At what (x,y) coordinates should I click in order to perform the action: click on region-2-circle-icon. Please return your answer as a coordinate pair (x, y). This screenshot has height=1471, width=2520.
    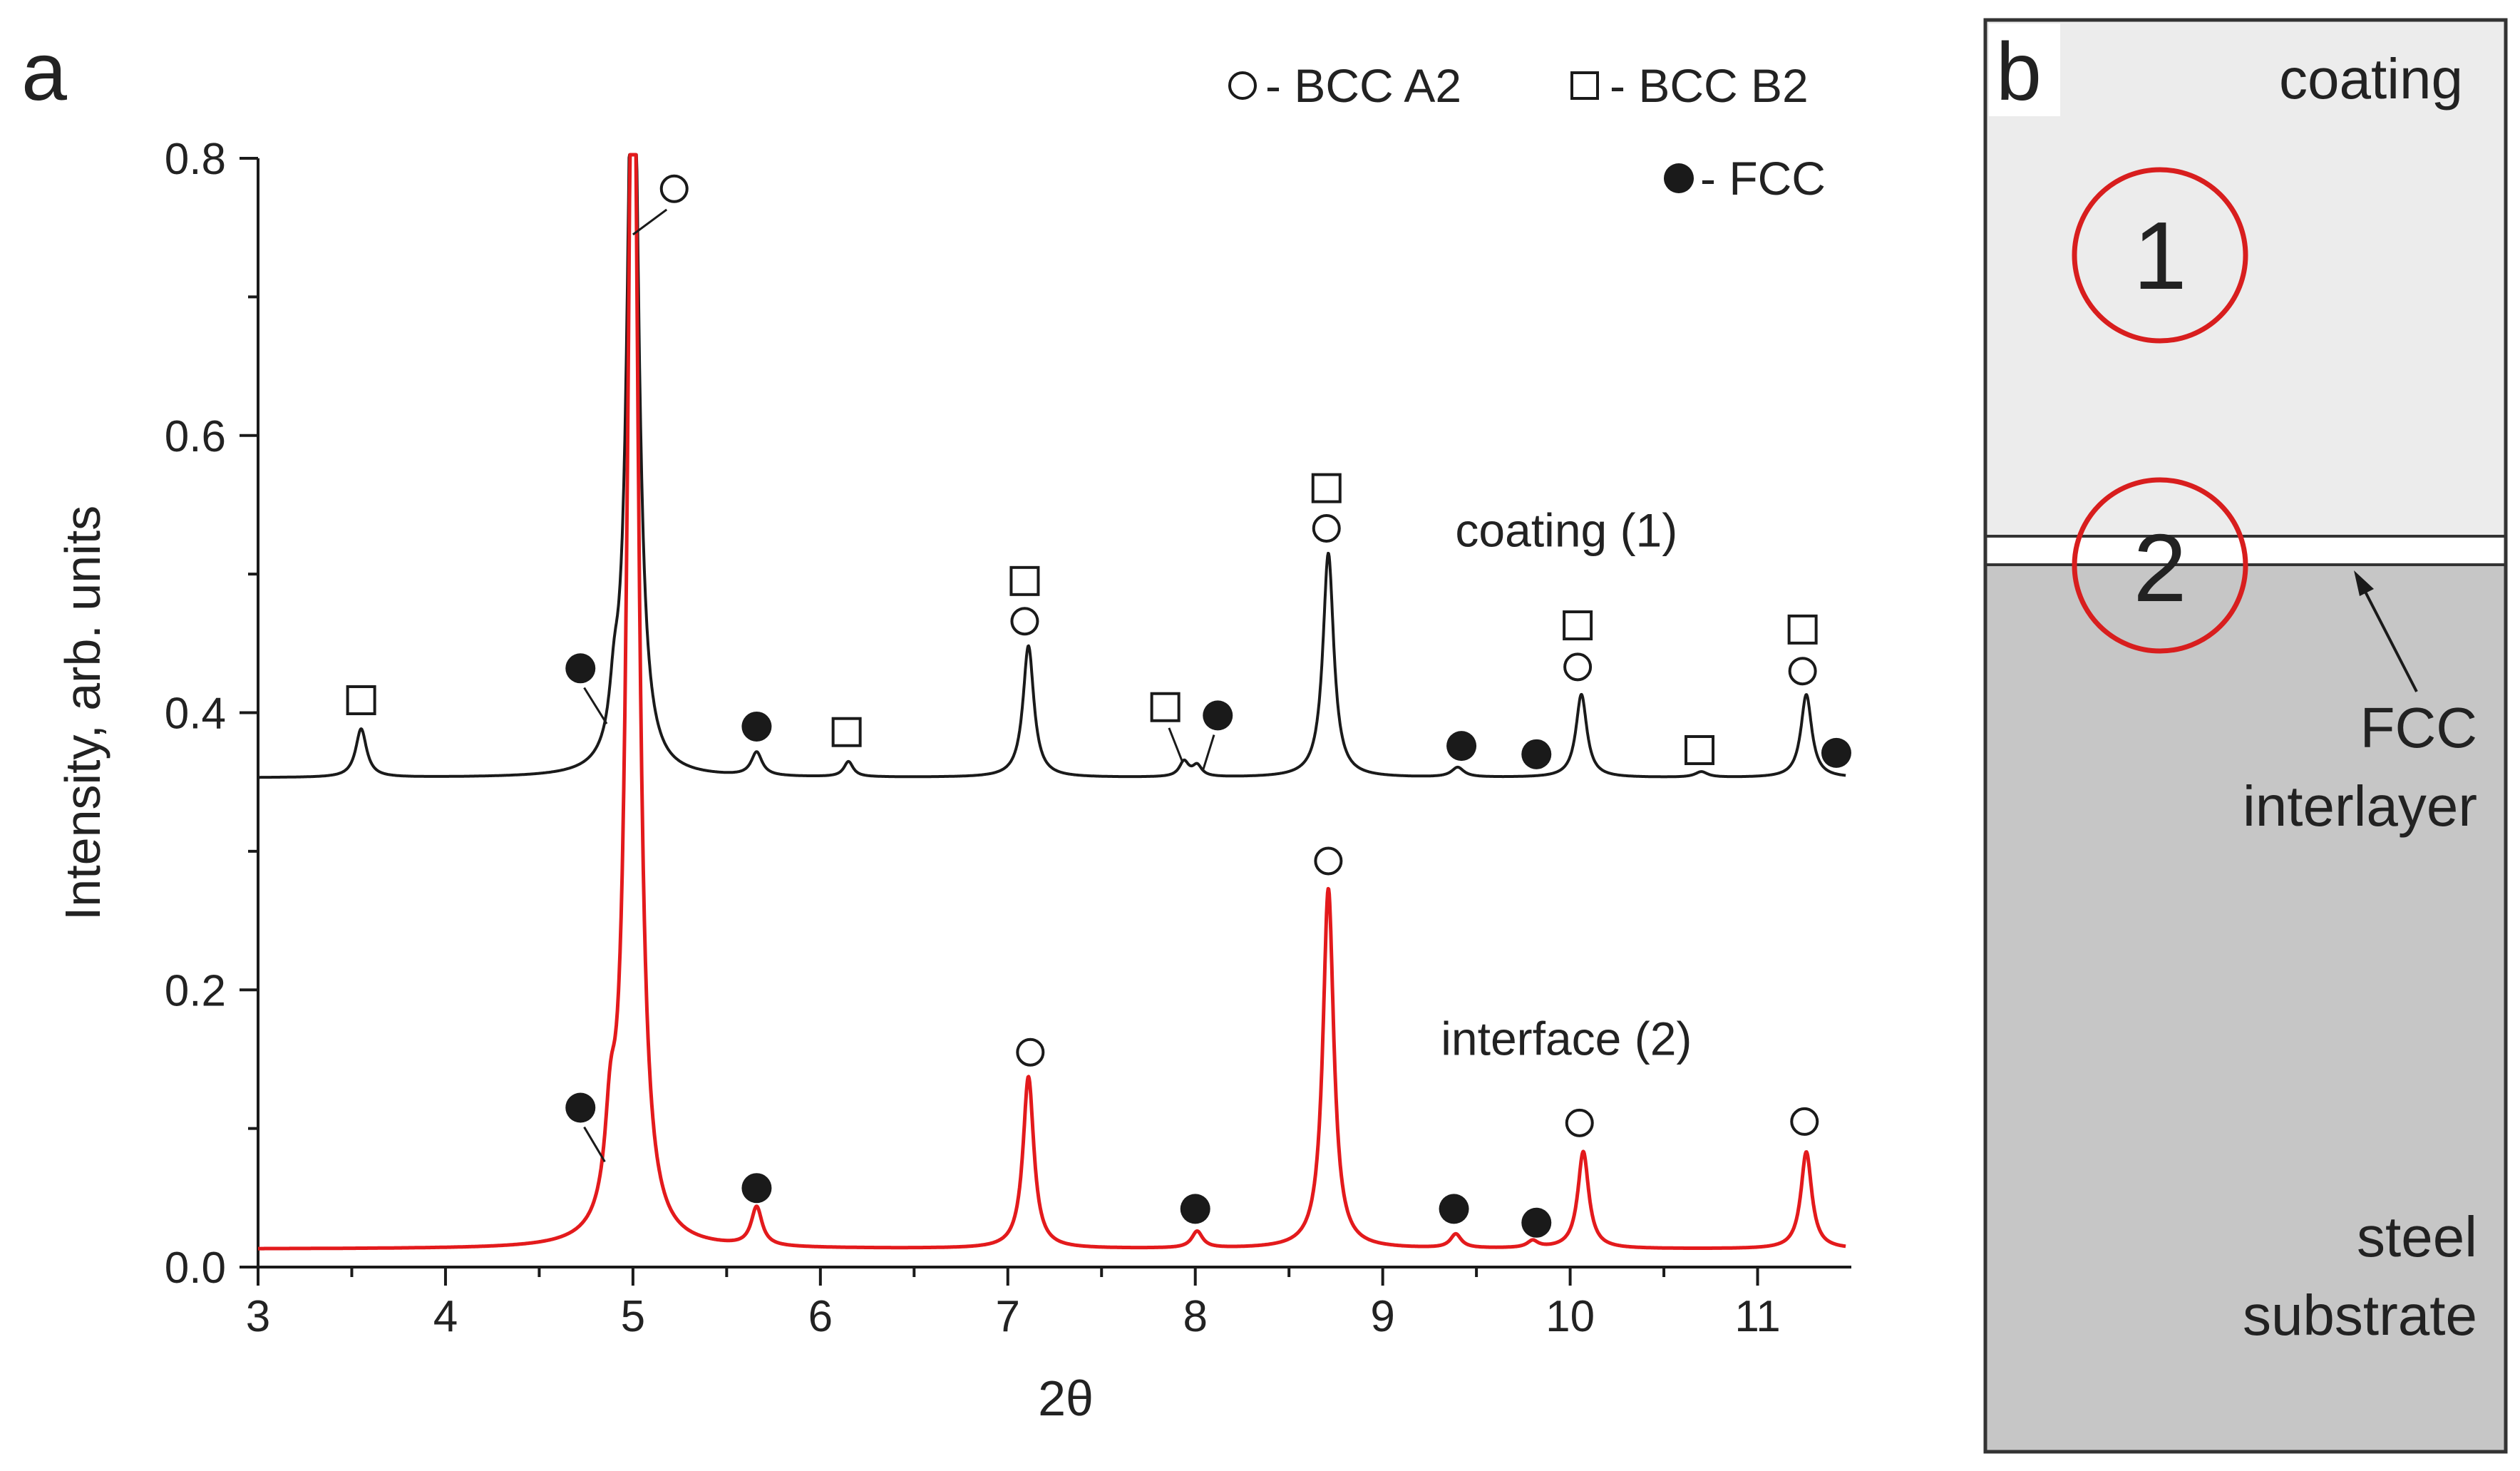
    Looking at the image, I should click on (2160, 565).